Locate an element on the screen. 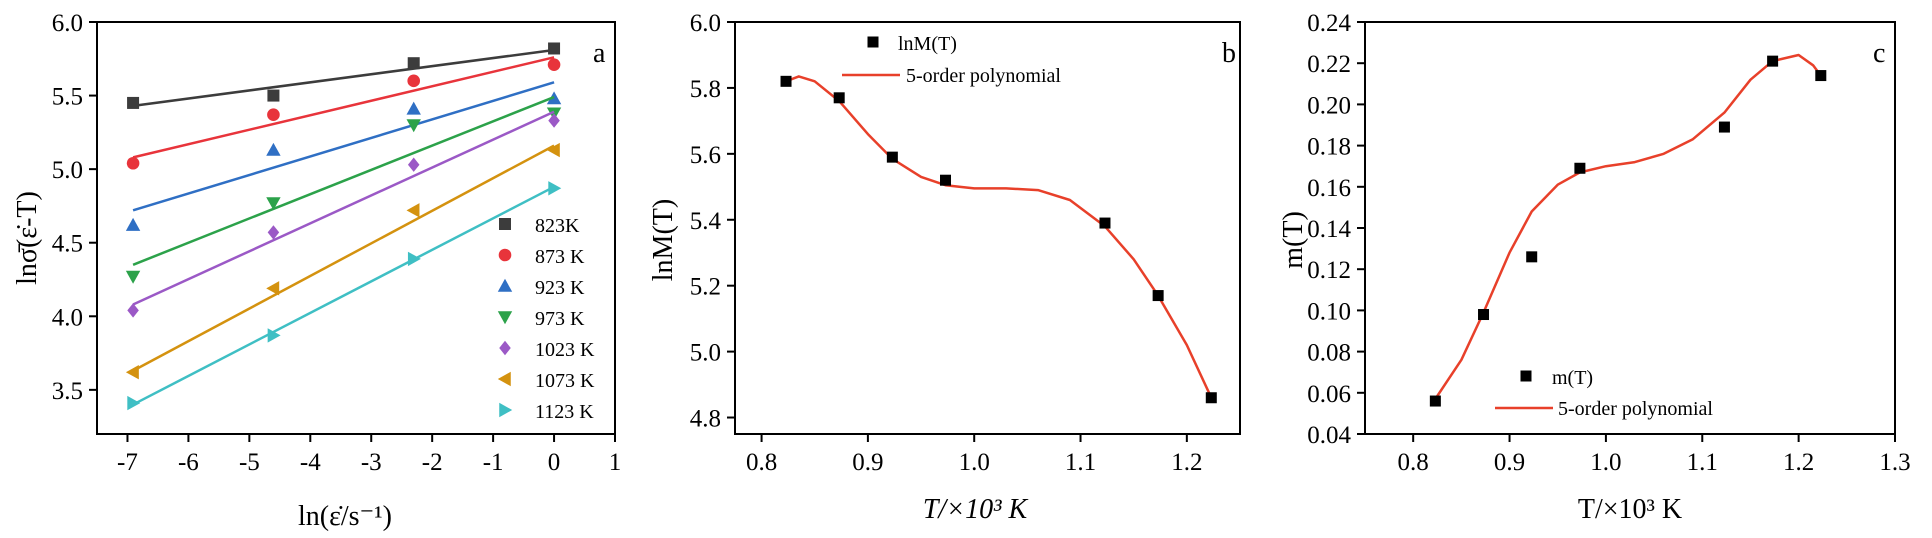 The image size is (1932, 538). panel-b-ytick-label: 6.0 is located at coordinates (705, 23).